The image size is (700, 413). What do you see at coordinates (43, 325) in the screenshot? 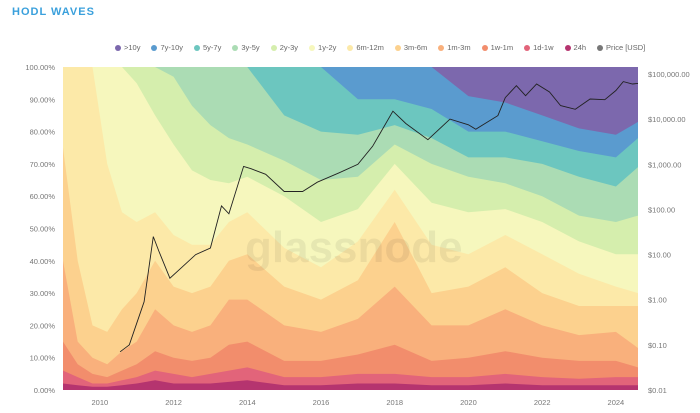
I see `left-axis-tick: 20.00%` at bounding box center [43, 325].